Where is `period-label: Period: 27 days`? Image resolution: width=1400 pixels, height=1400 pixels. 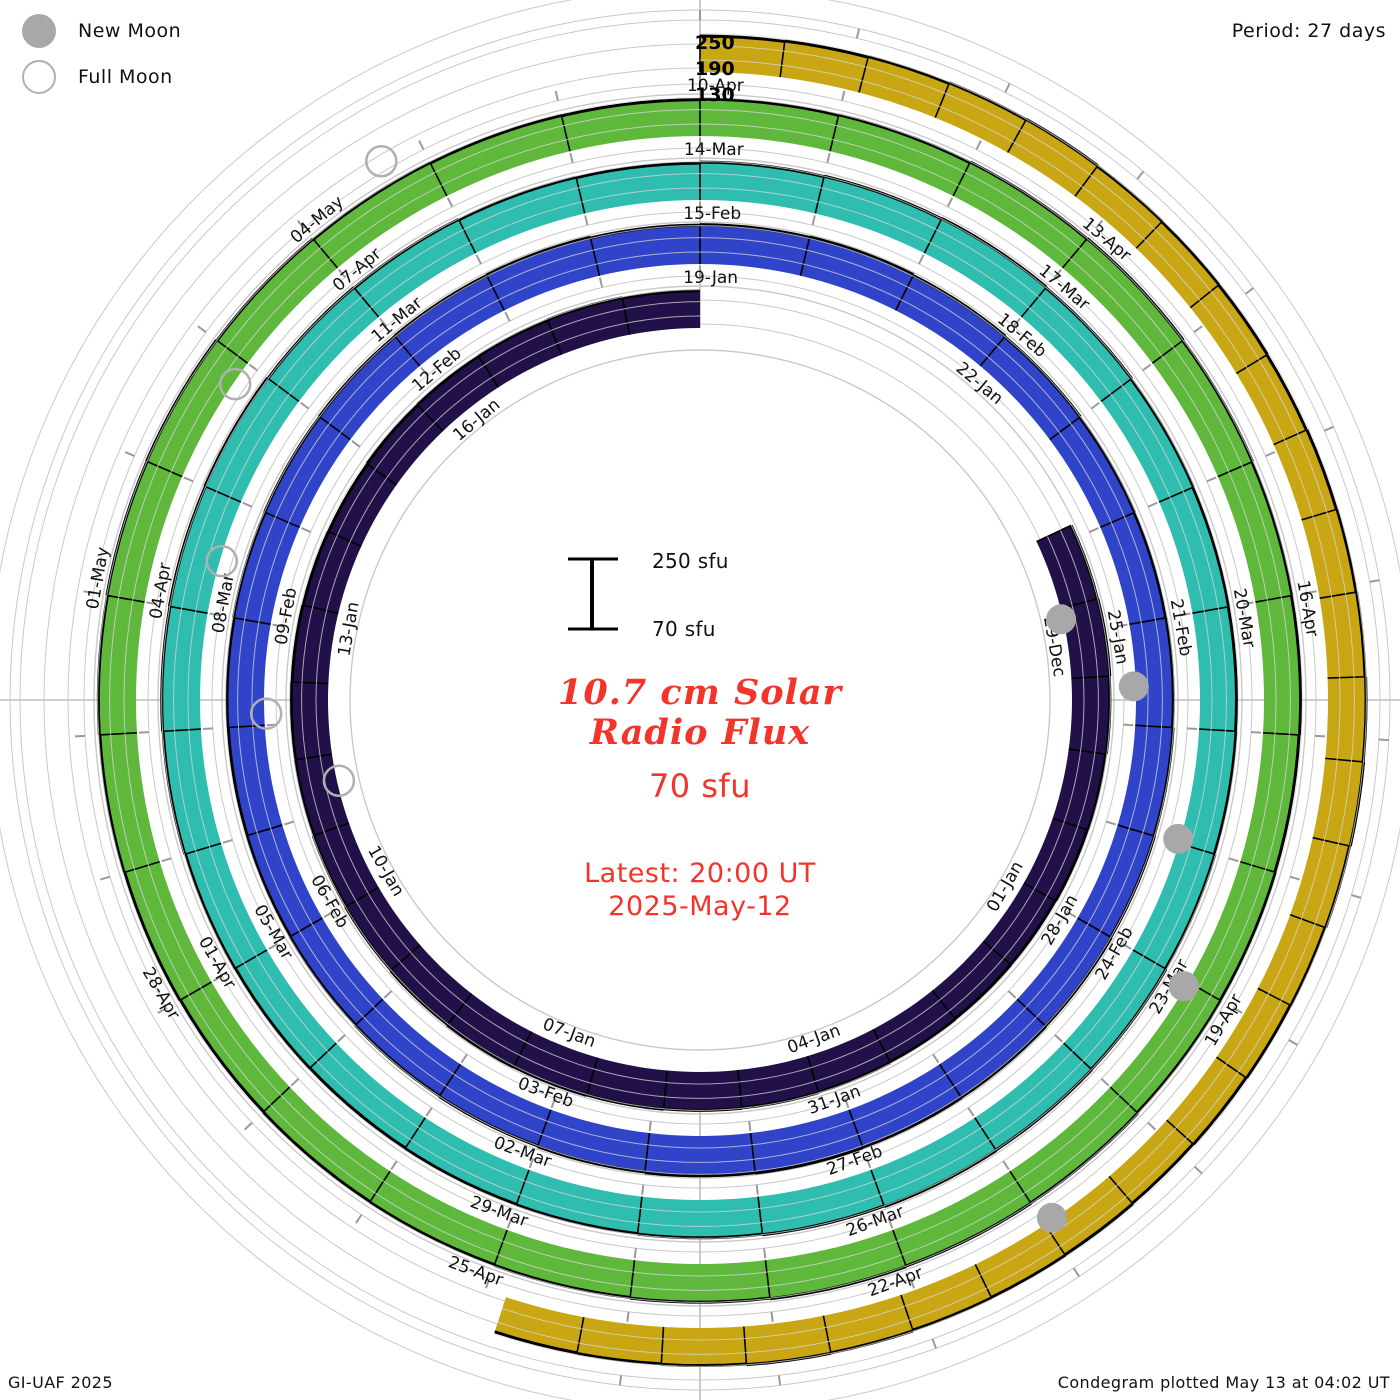 period-label: Period: 27 days is located at coordinates (1308, 31).